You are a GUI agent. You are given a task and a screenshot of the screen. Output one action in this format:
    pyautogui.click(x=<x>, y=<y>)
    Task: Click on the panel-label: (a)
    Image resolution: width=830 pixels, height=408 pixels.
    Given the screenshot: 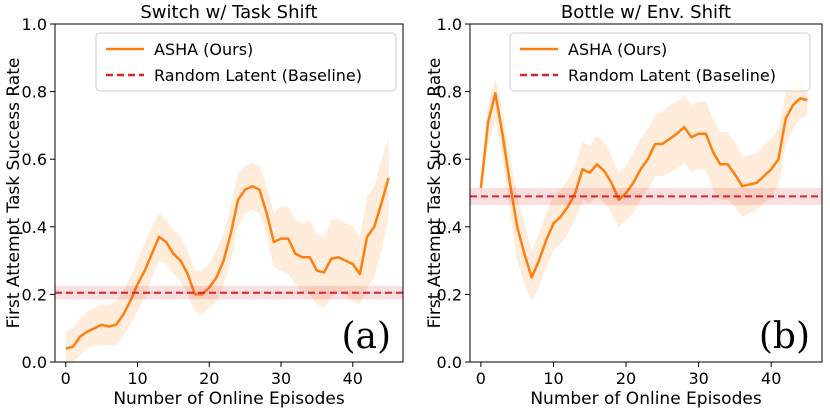 What is the action you would take?
    pyautogui.click(x=366, y=336)
    